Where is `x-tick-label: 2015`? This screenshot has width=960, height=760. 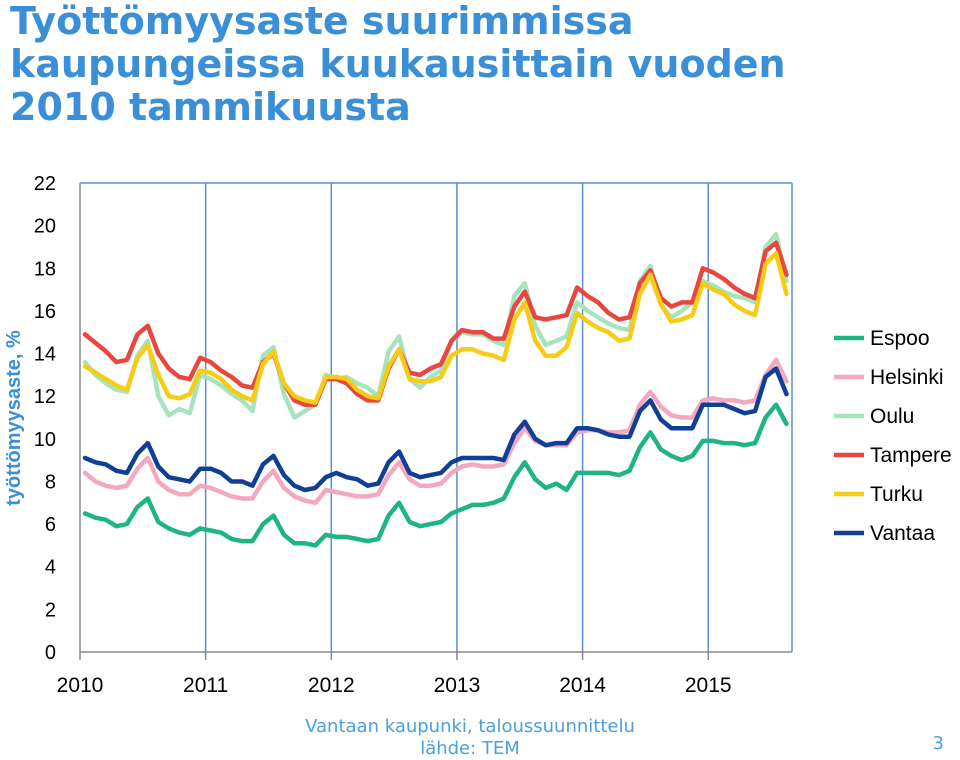
x-tick-label: 2015 is located at coordinates (708, 685).